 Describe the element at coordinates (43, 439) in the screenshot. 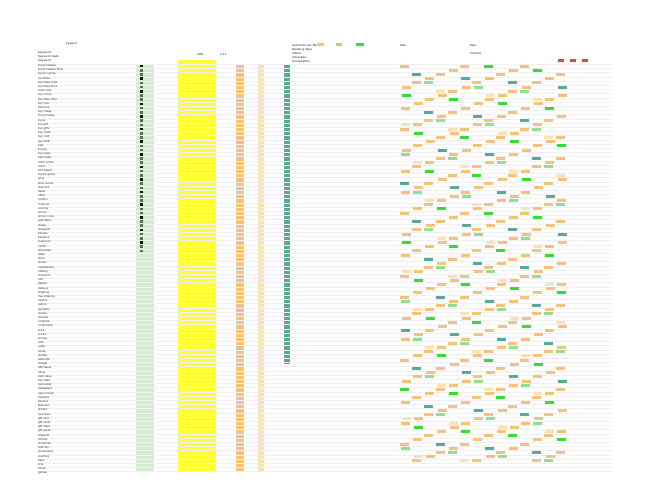

I see `keyword-cell: holiday` at that location.